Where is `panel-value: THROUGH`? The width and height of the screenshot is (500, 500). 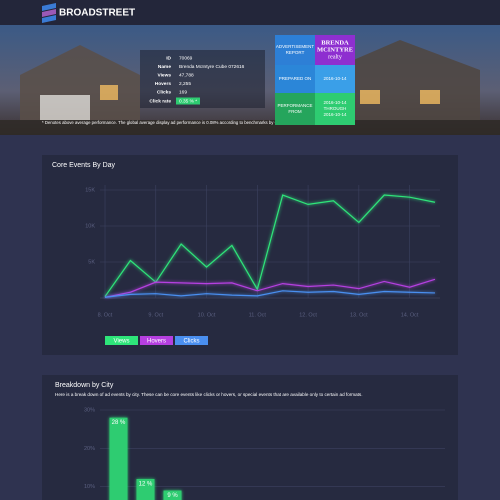 panel-value: THROUGH is located at coordinates (335, 108).